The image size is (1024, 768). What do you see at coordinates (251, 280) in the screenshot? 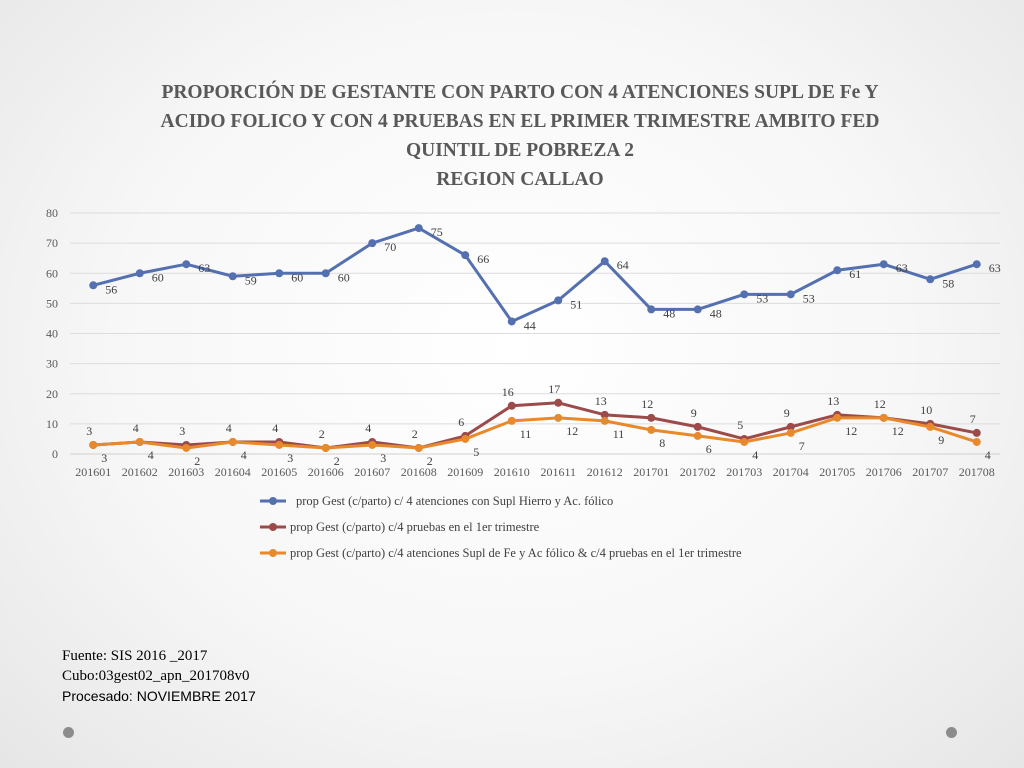
I see `data-label: 59` at bounding box center [251, 280].